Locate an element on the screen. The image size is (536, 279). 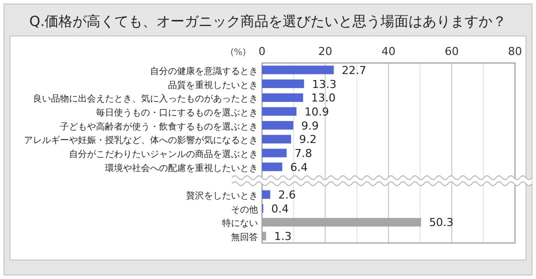
y-tick-label: 毎日使うもの・口にするものを選ぶとき is located at coordinates (177, 112).